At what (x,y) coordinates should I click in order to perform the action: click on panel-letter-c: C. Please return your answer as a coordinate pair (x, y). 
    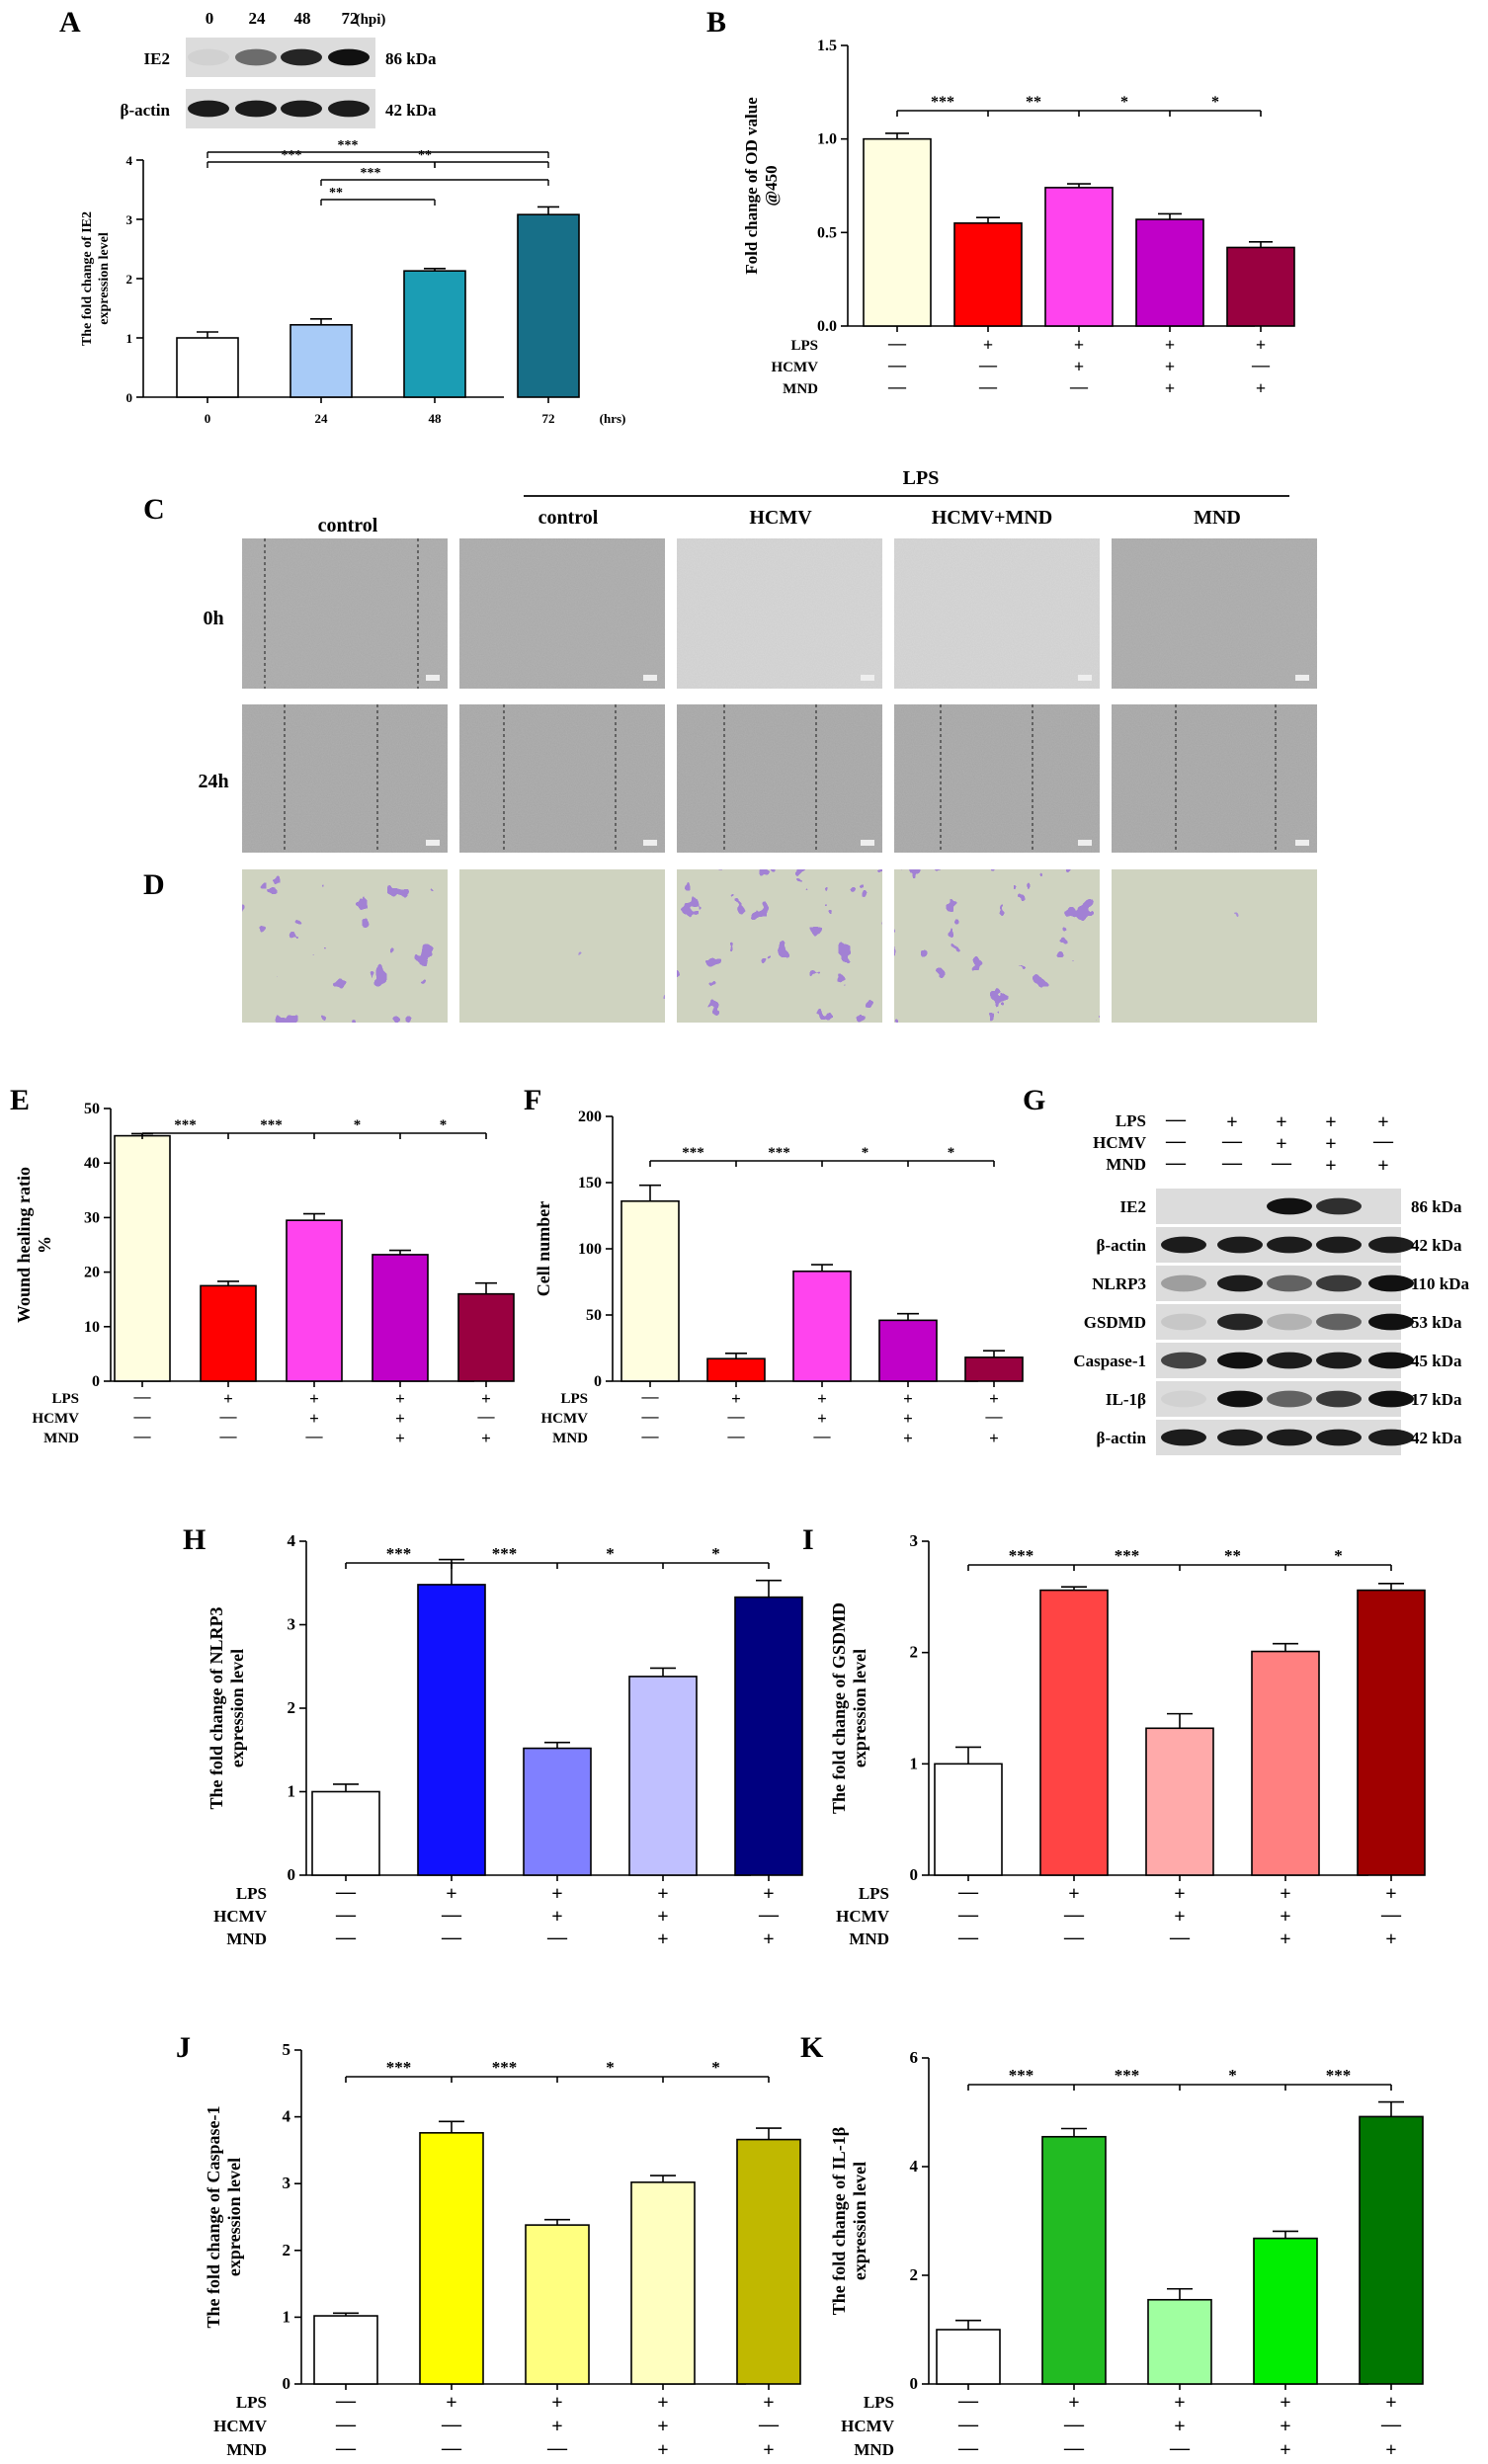
    Looking at the image, I should click on (154, 510).